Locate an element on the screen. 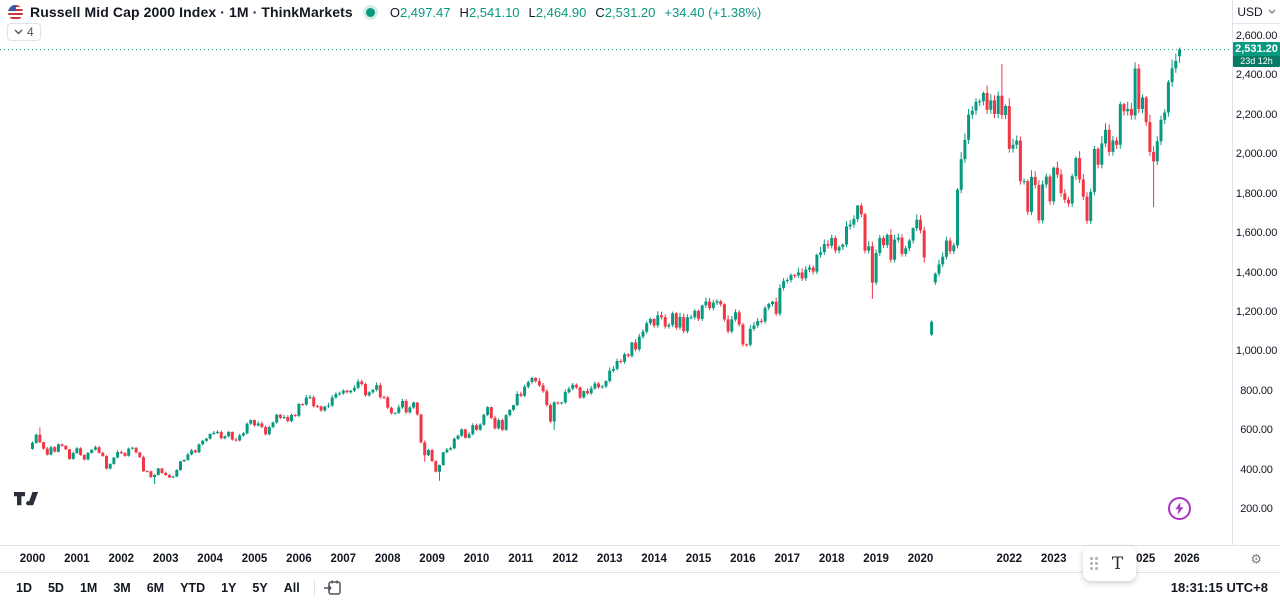 The height and width of the screenshot is (602, 1280). current-price-value: 2,531.20 is located at coordinates (1256, 49).